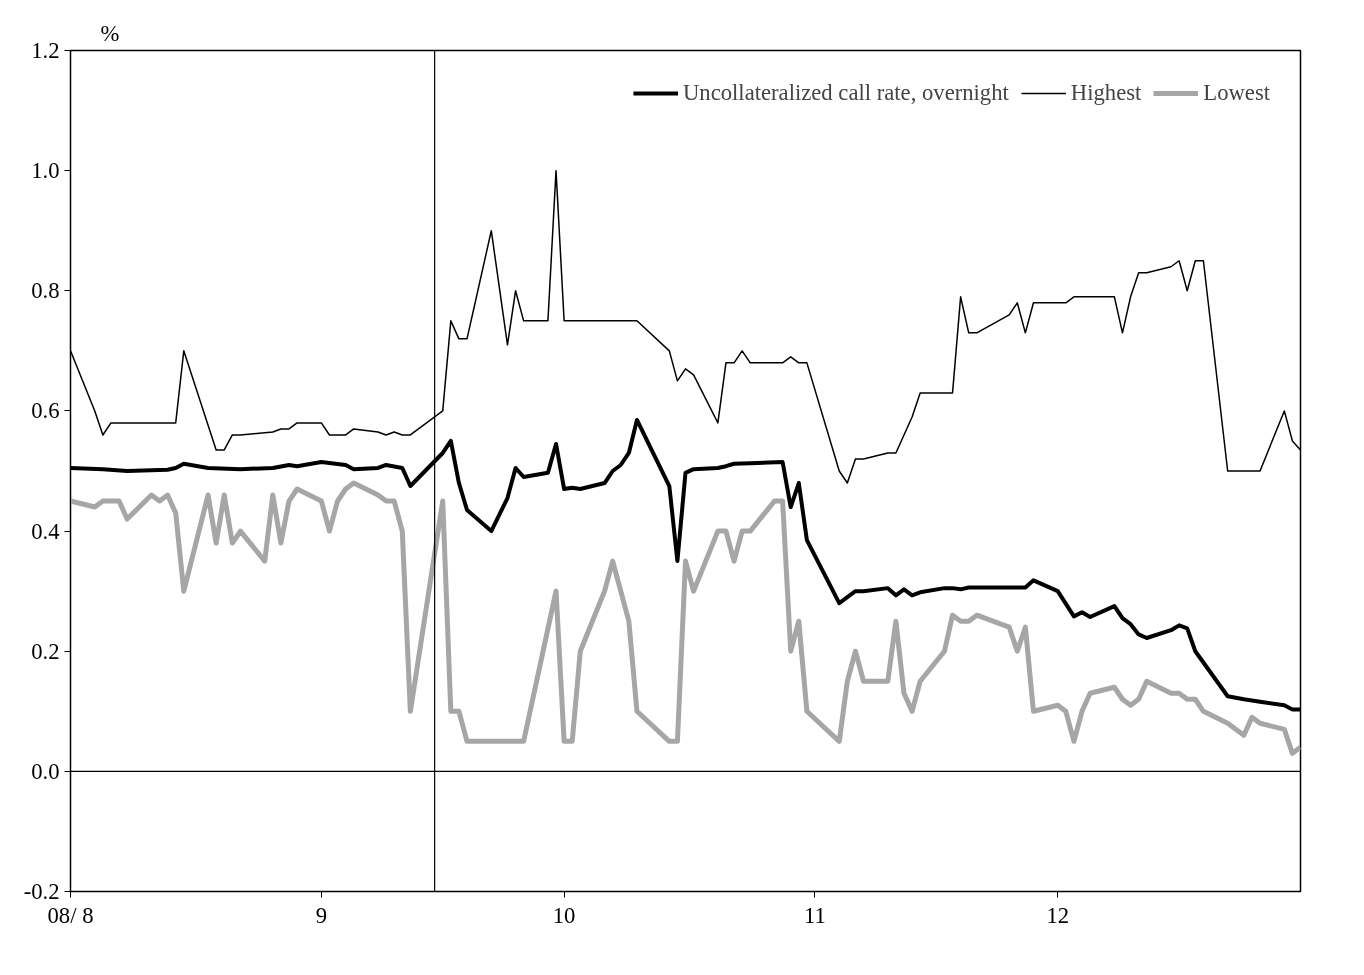  What do you see at coordinates (815, 915) in the screenshot?
I see `x-tick-label: 11` at bounding box center [815, 915].